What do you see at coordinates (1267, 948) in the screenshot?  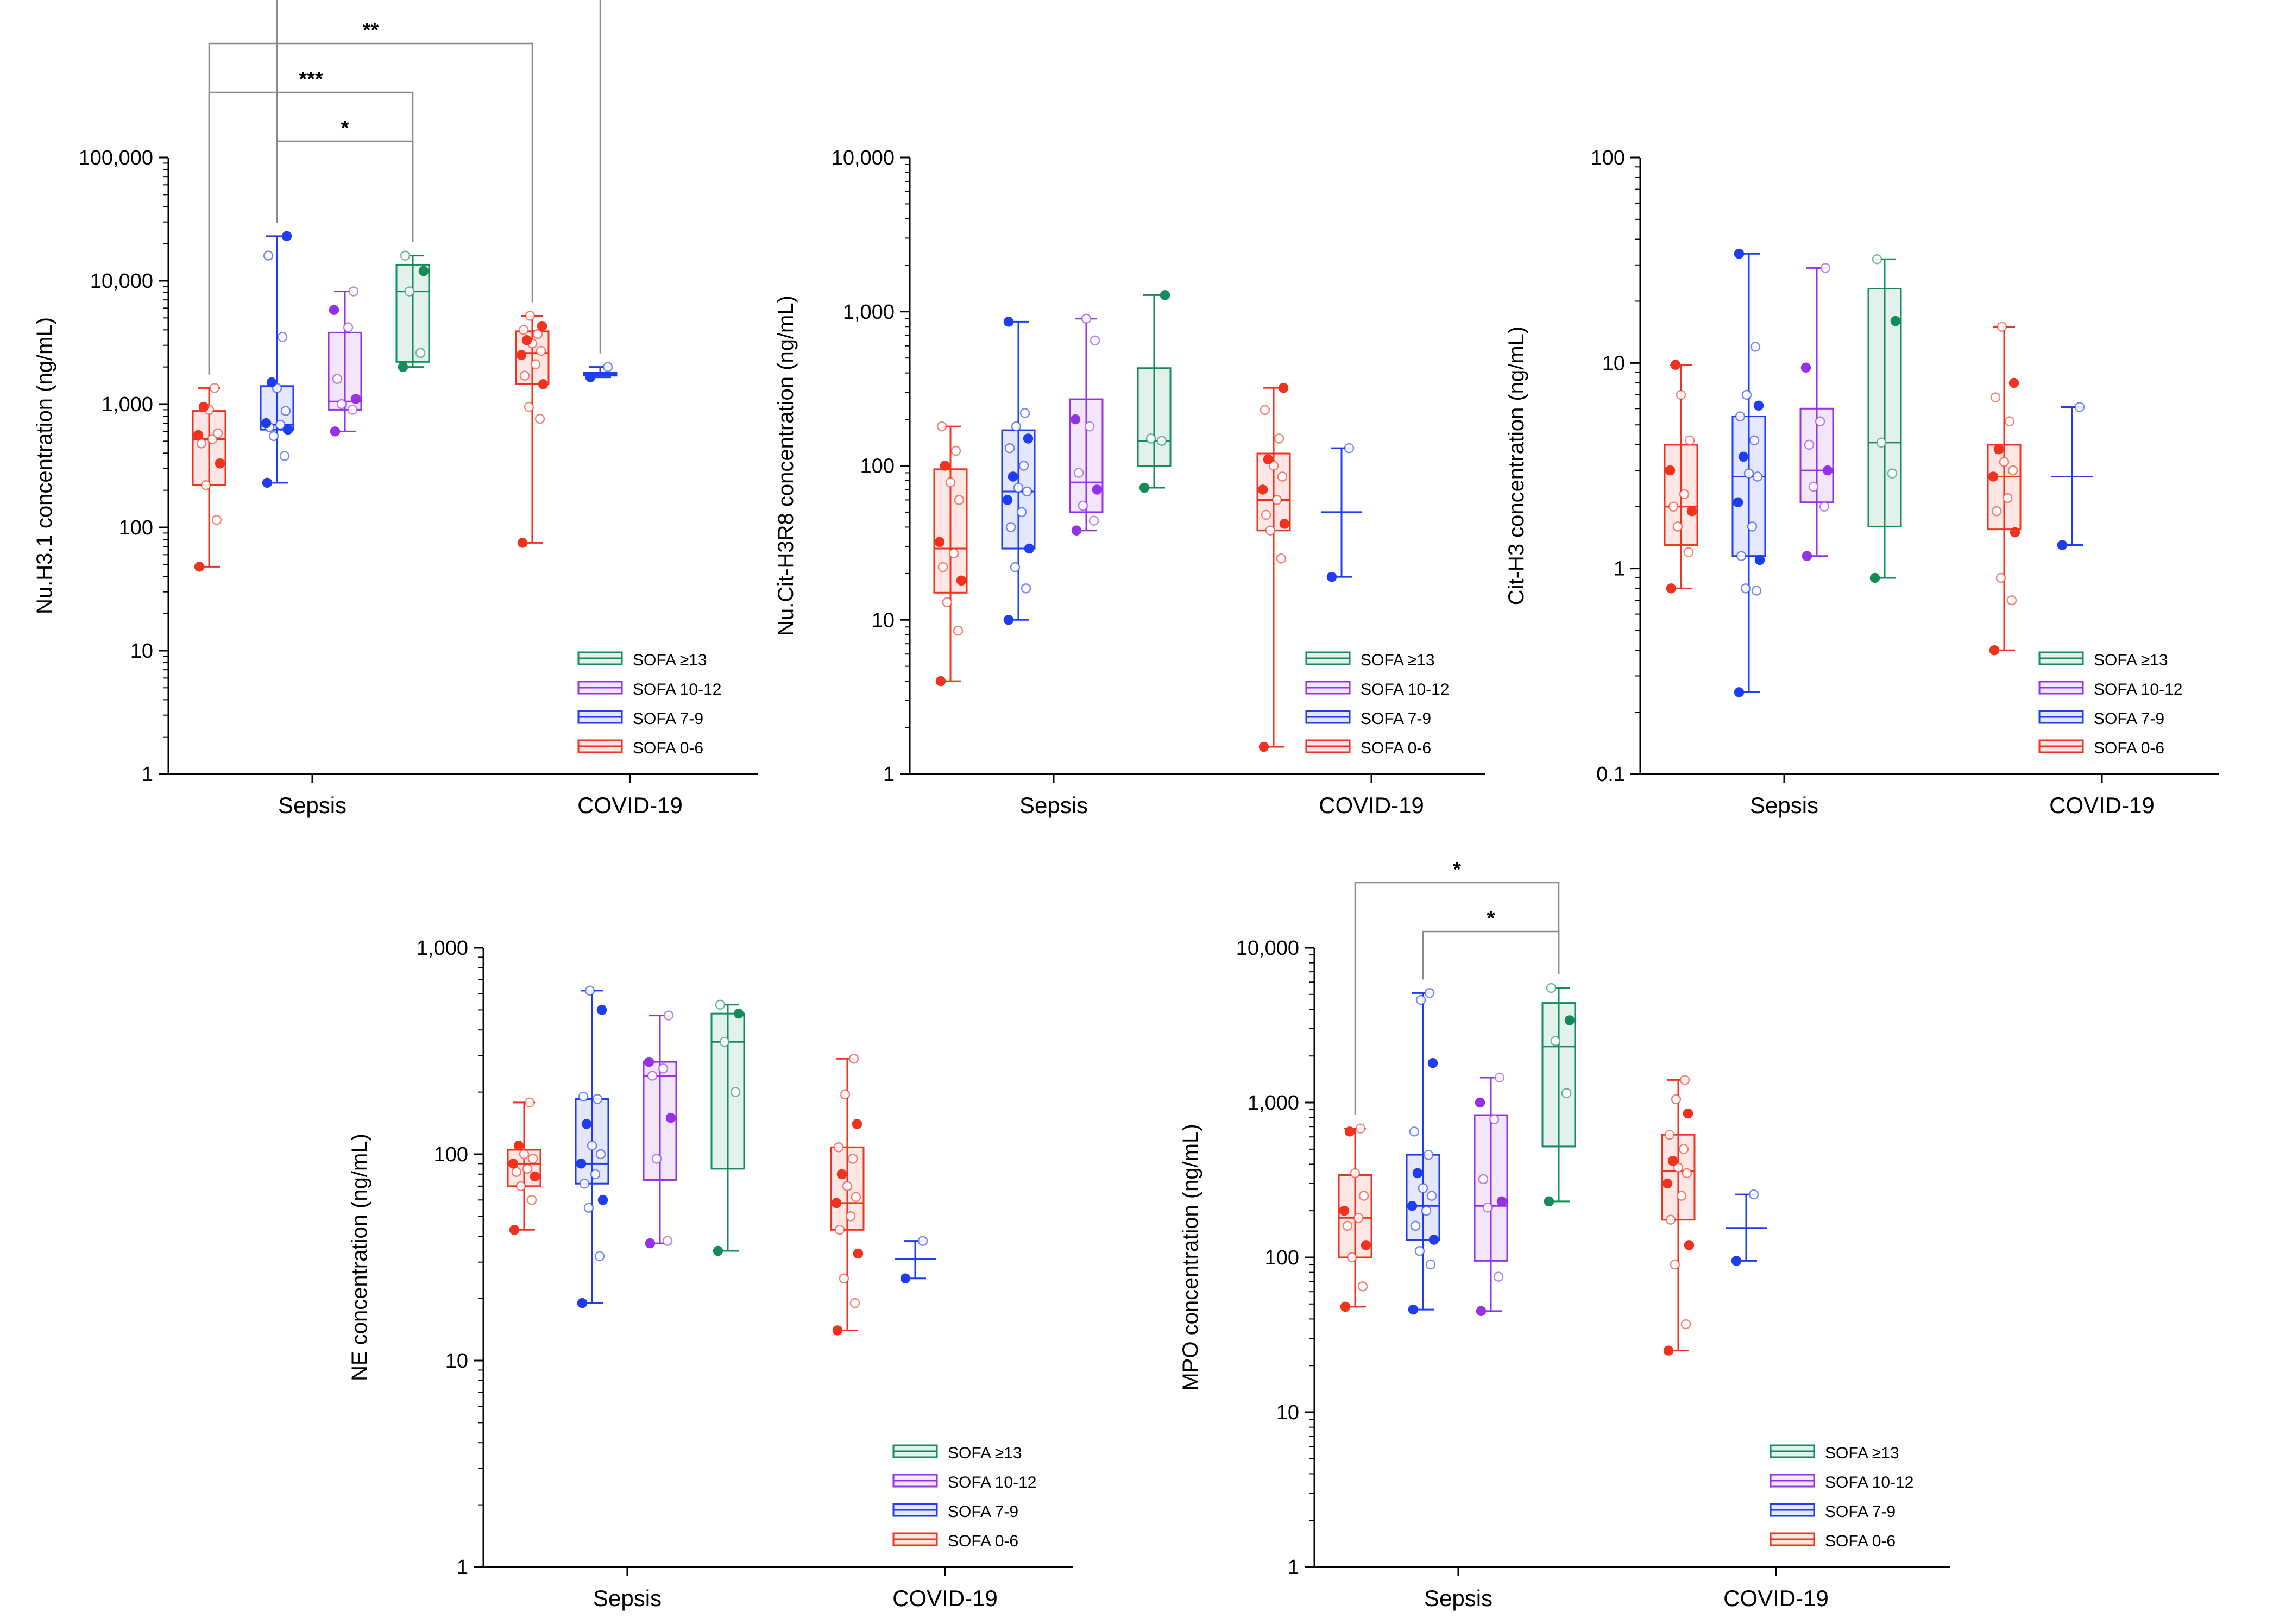 I see `y-tick-label: 10,000` at bounding box center [1267, 948].